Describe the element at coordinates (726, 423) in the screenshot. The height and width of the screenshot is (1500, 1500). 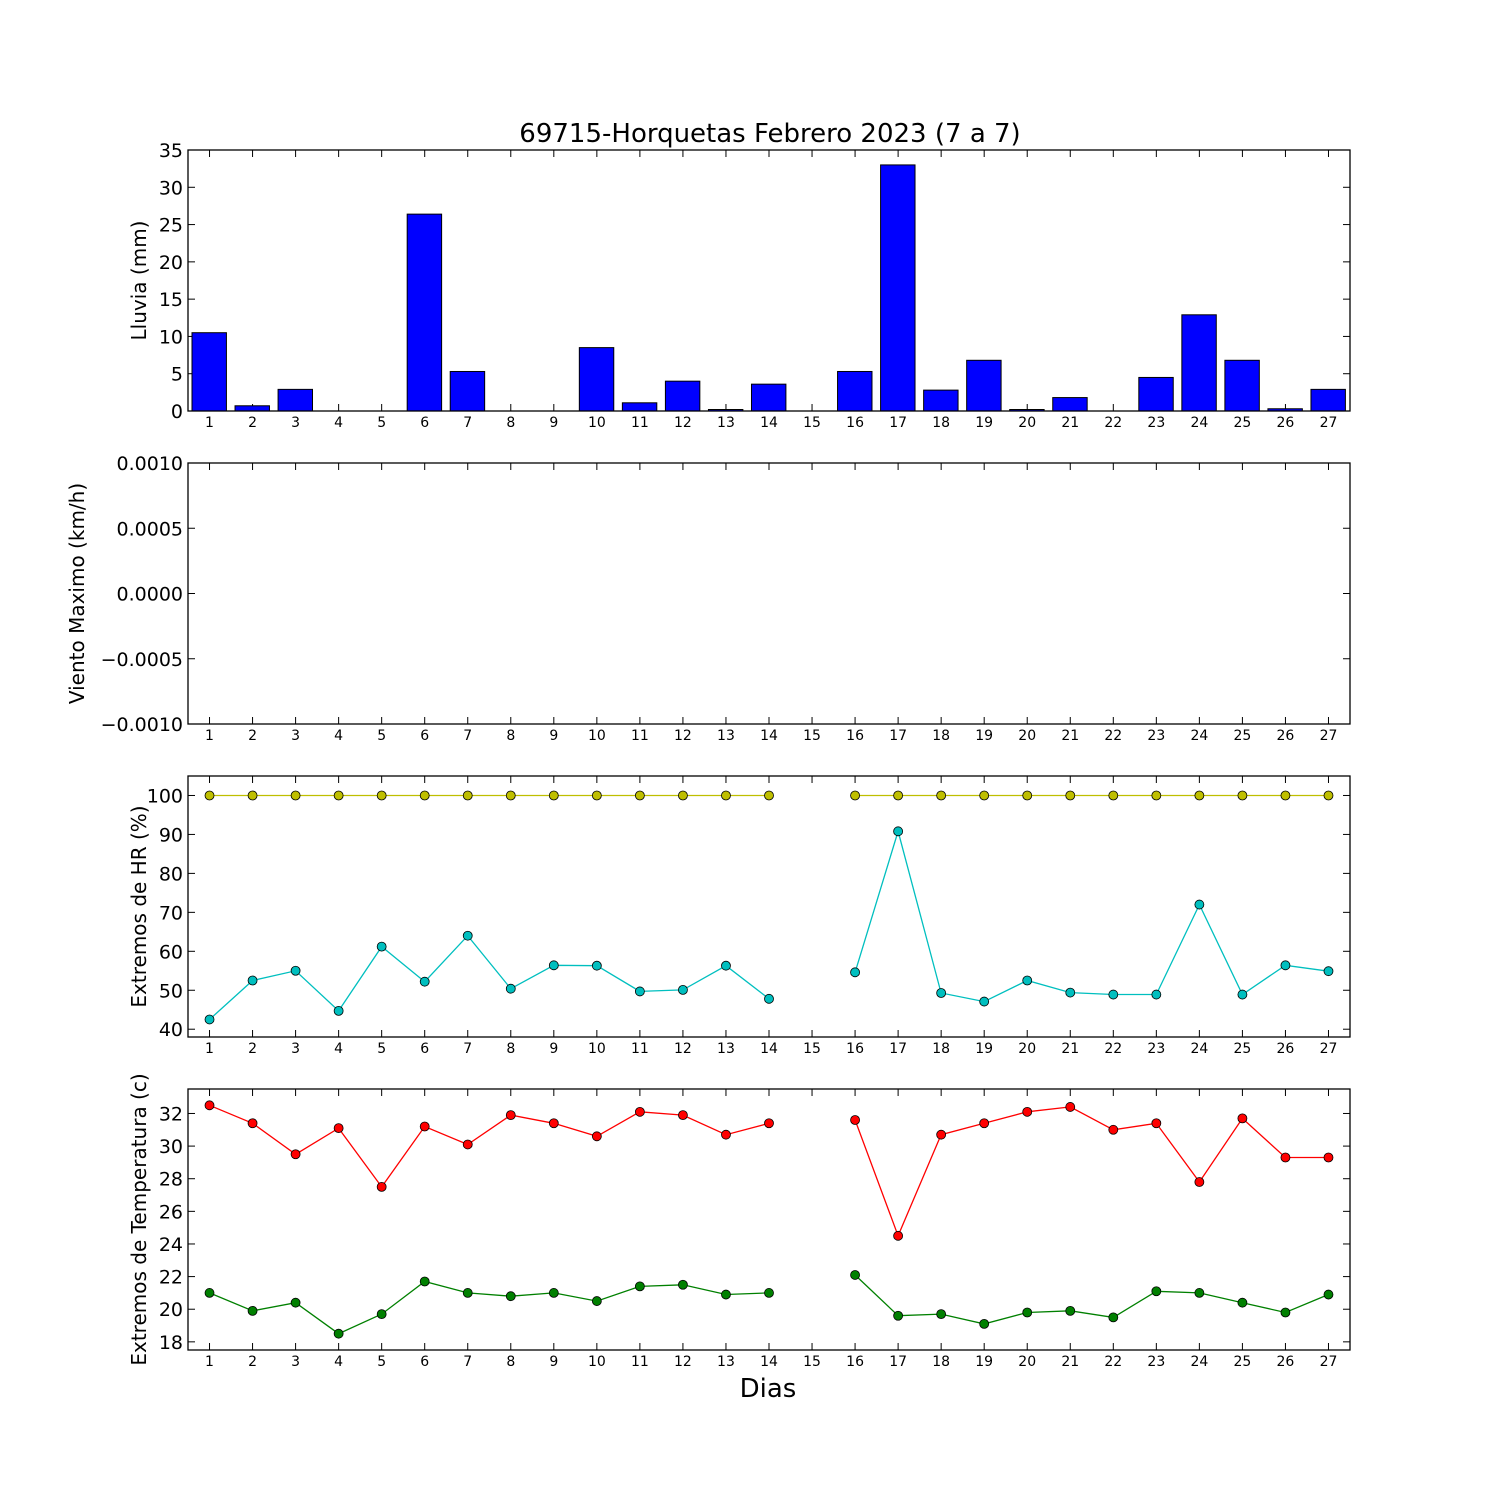
I see `x-tick-label: 13` at that location.